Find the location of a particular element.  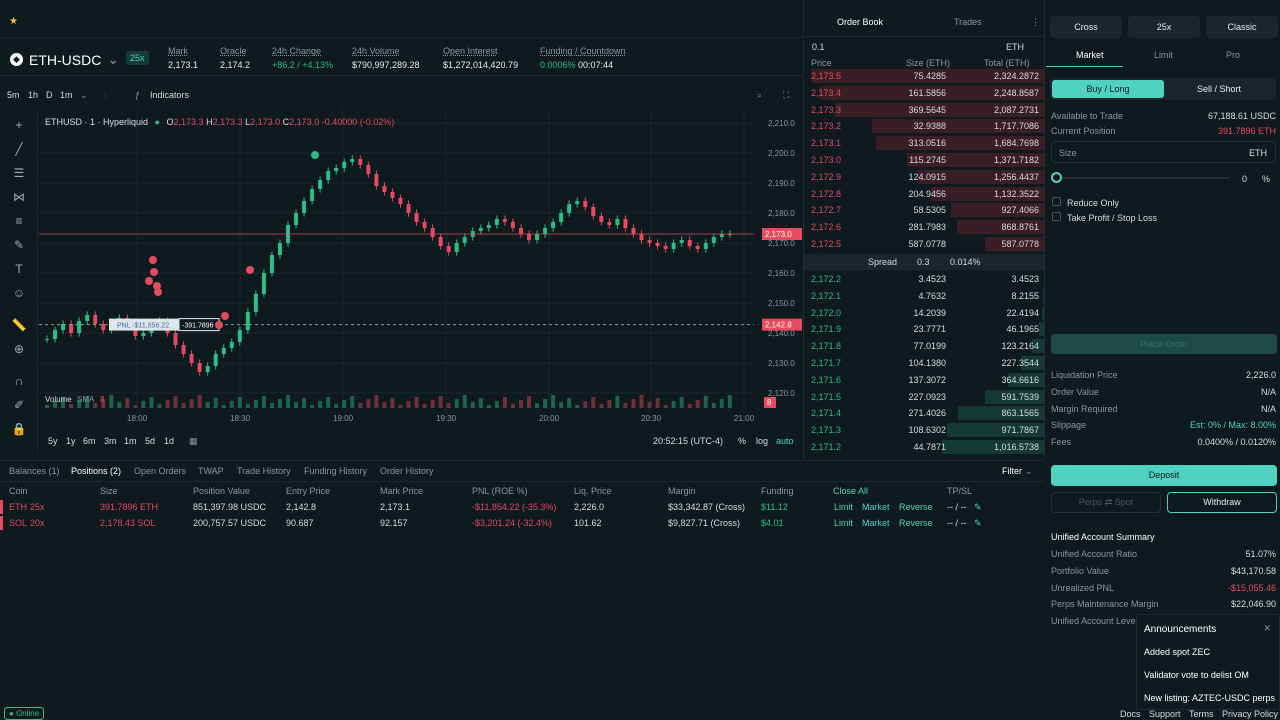

horizontal-lines-icon: ☰ is located at coordinates (19, 173).